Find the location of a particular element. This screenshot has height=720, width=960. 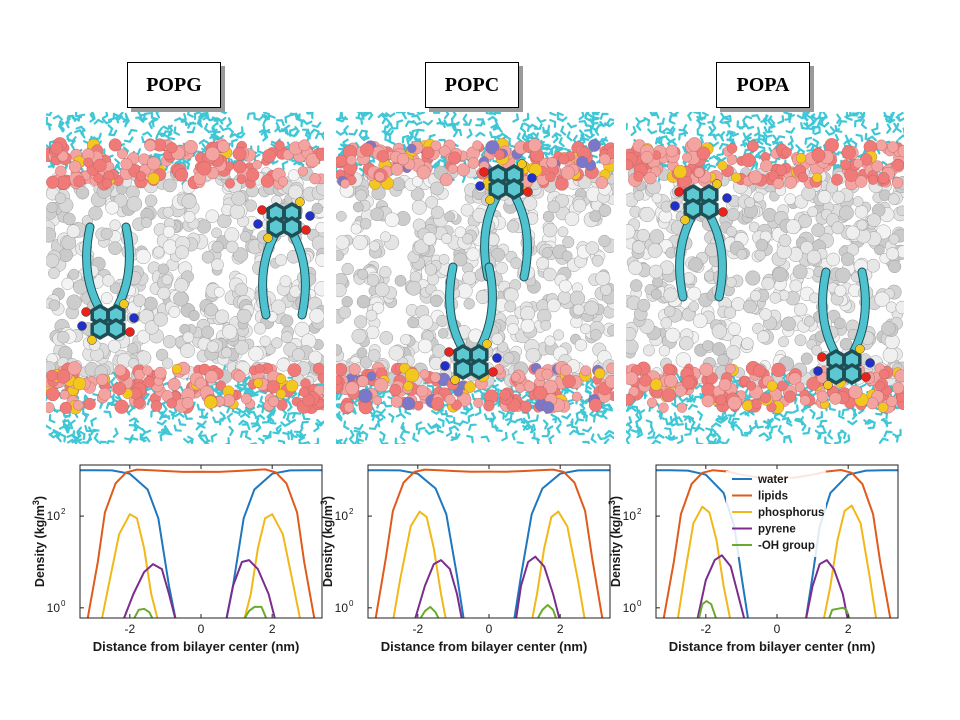

snapshot-popc is located at coordinates (475, 278).